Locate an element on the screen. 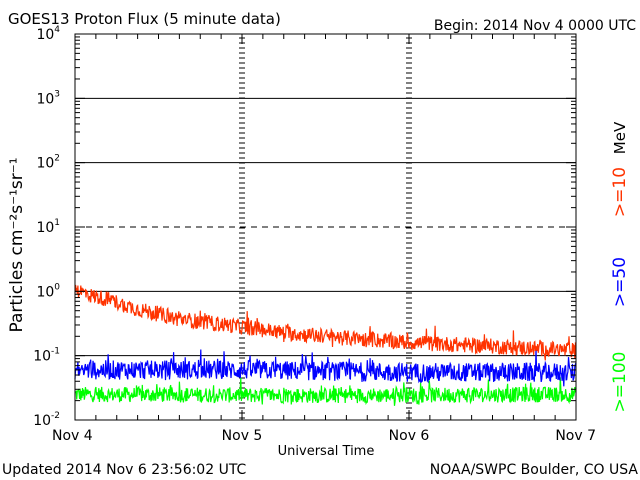 This screenshot has width=640, height=480. y-tick-label: 10² is located at coordinates (48, 163).